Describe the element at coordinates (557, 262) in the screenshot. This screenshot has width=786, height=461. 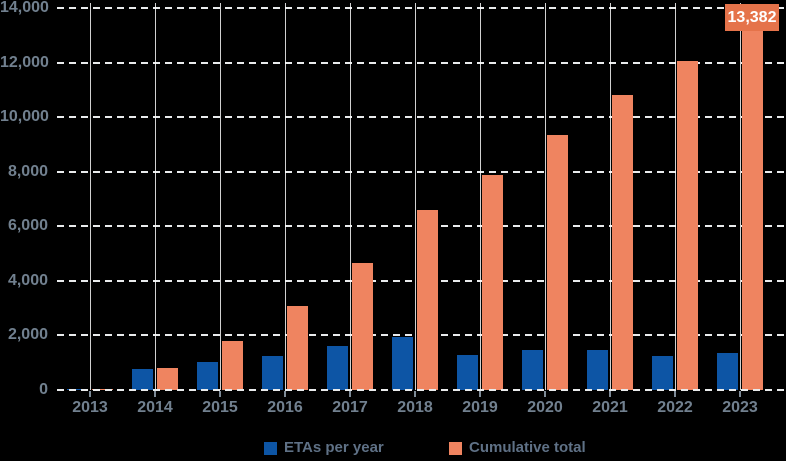
I see `bar-cumulative-2020` at that location.